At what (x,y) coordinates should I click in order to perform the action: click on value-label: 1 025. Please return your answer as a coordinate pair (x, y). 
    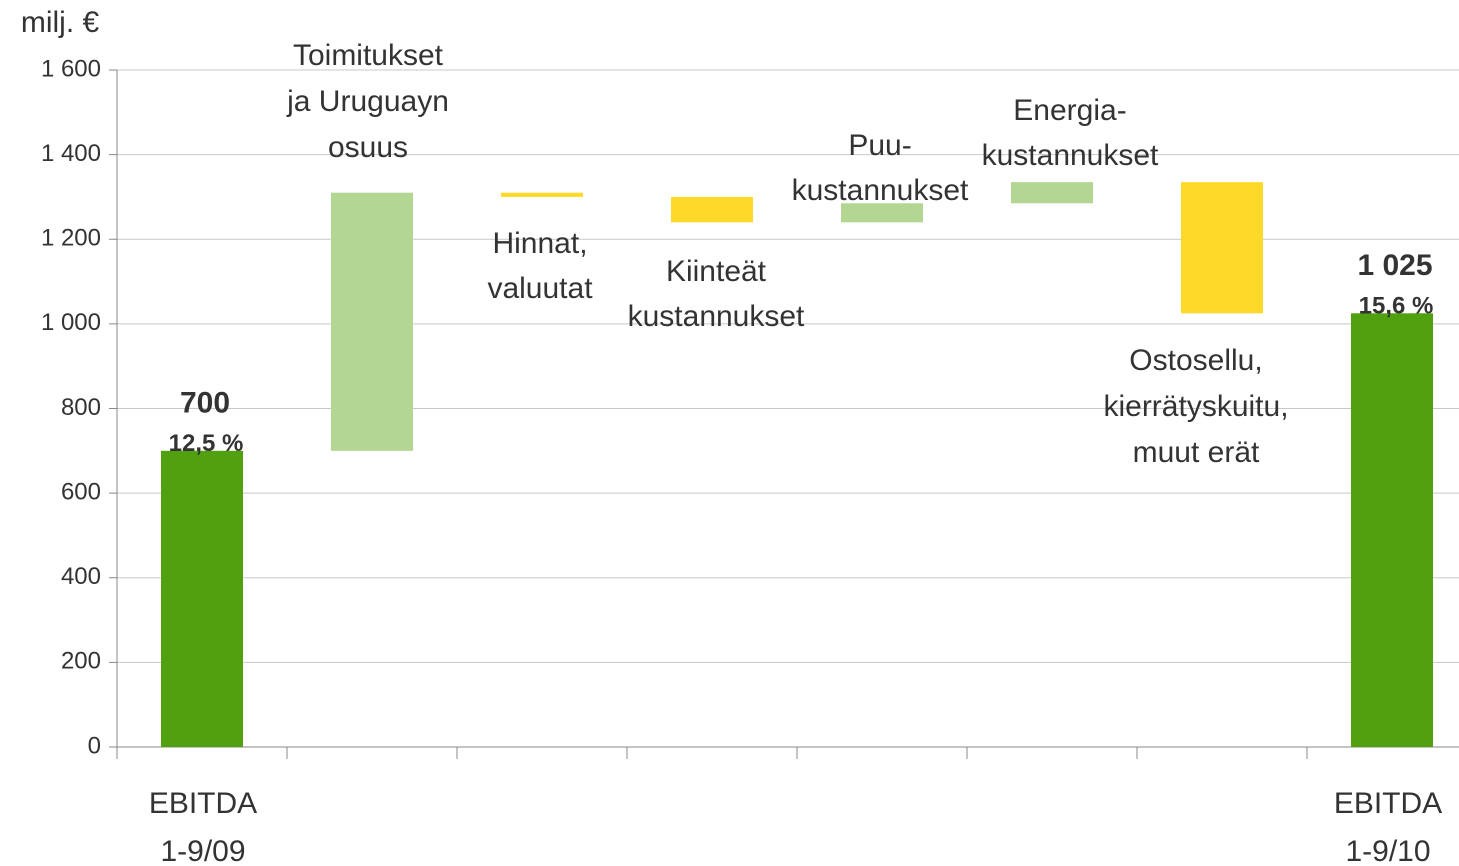
    Looking at the image, I should click on (1394, 265).